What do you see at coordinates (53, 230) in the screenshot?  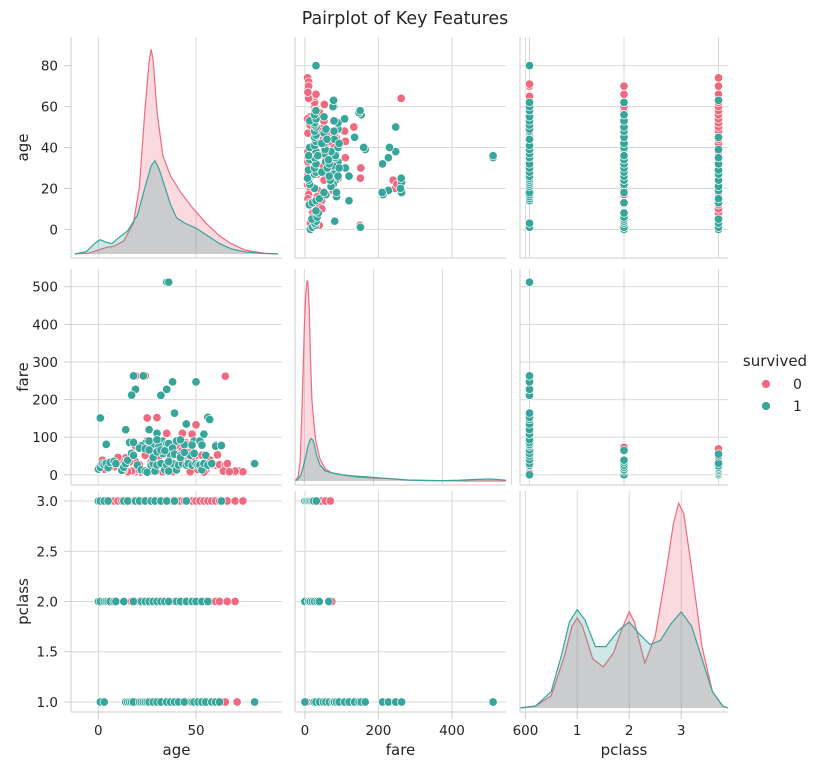 I see `y-tick-label: 0` at bounding box center [53, 230].